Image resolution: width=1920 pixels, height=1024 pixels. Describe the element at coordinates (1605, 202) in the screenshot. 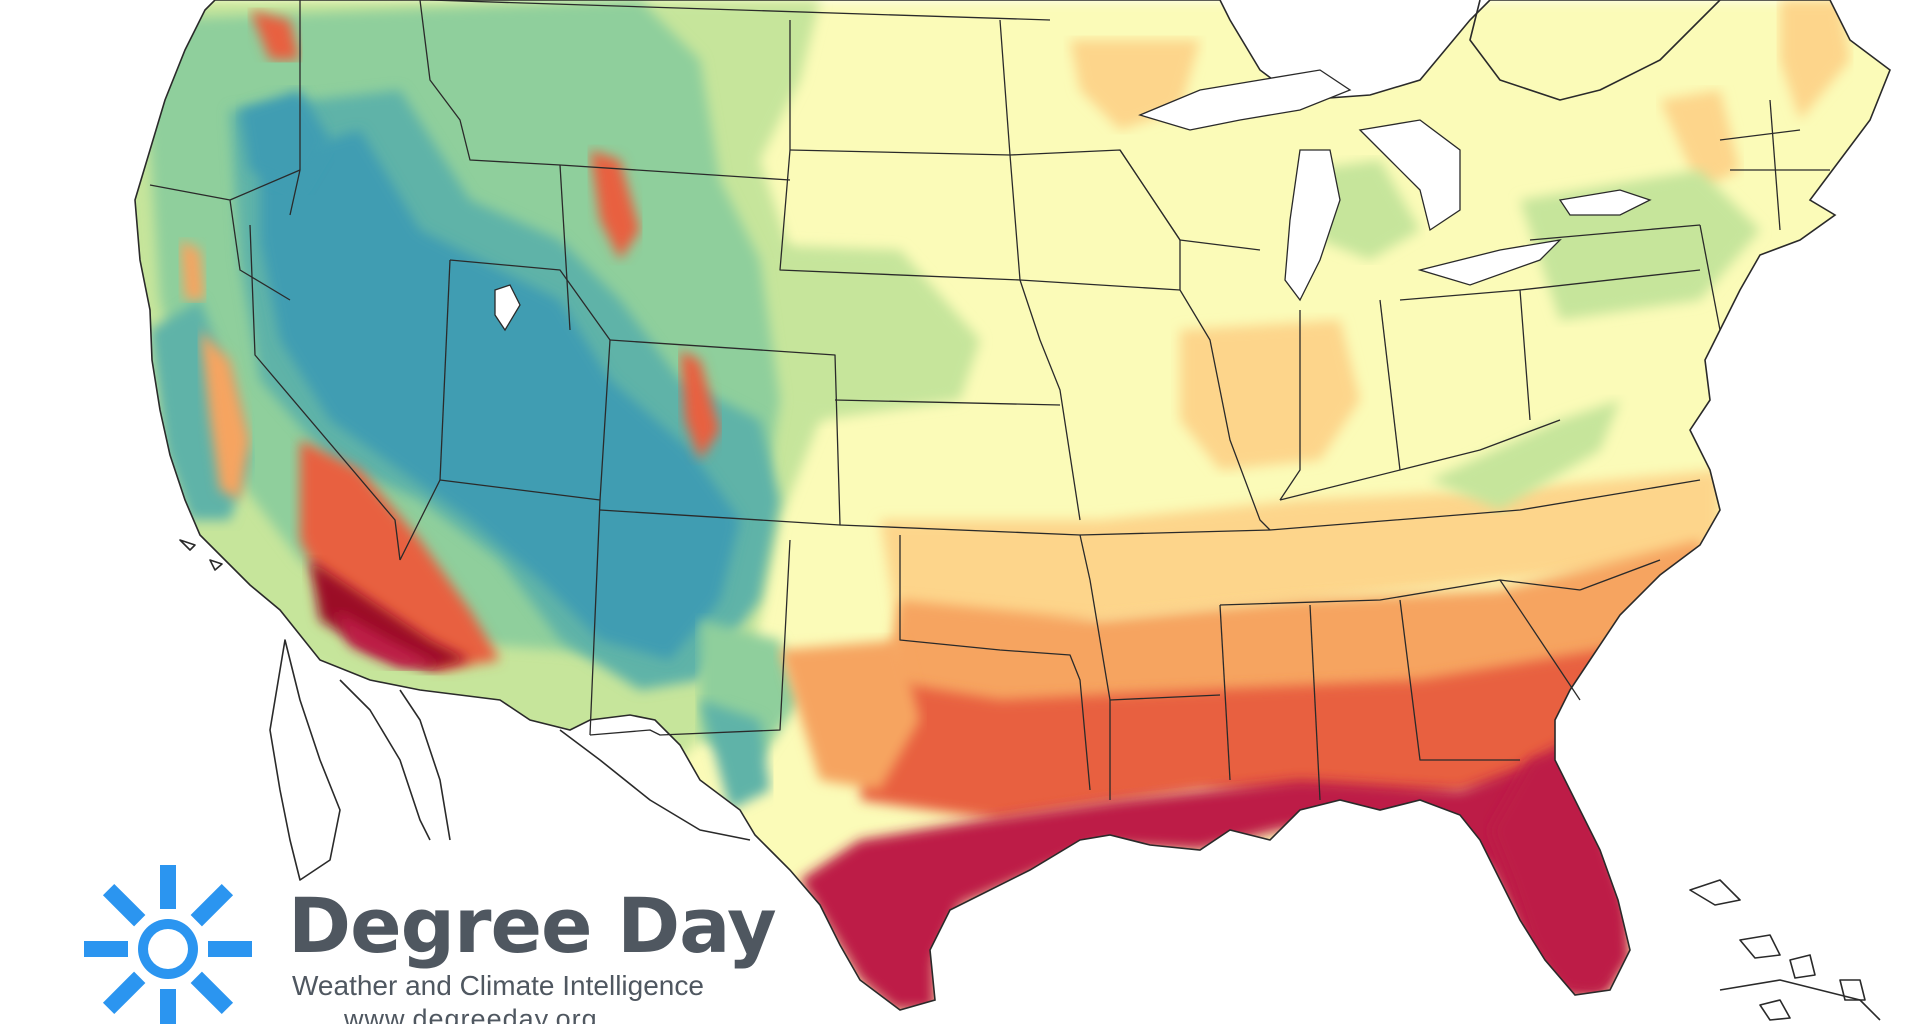

I see `lake-ontario` at that location.